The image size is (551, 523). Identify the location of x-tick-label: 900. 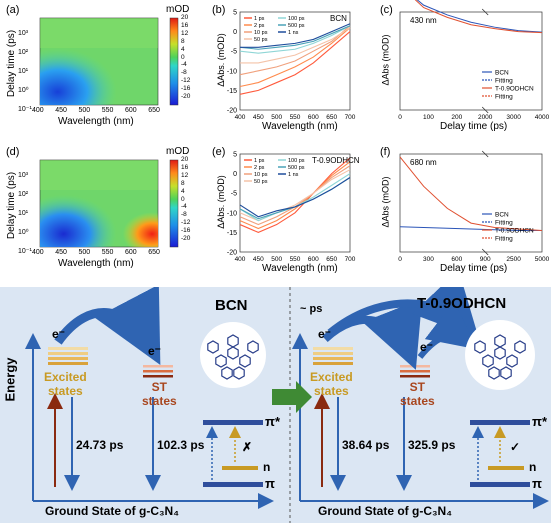
(485, 259).